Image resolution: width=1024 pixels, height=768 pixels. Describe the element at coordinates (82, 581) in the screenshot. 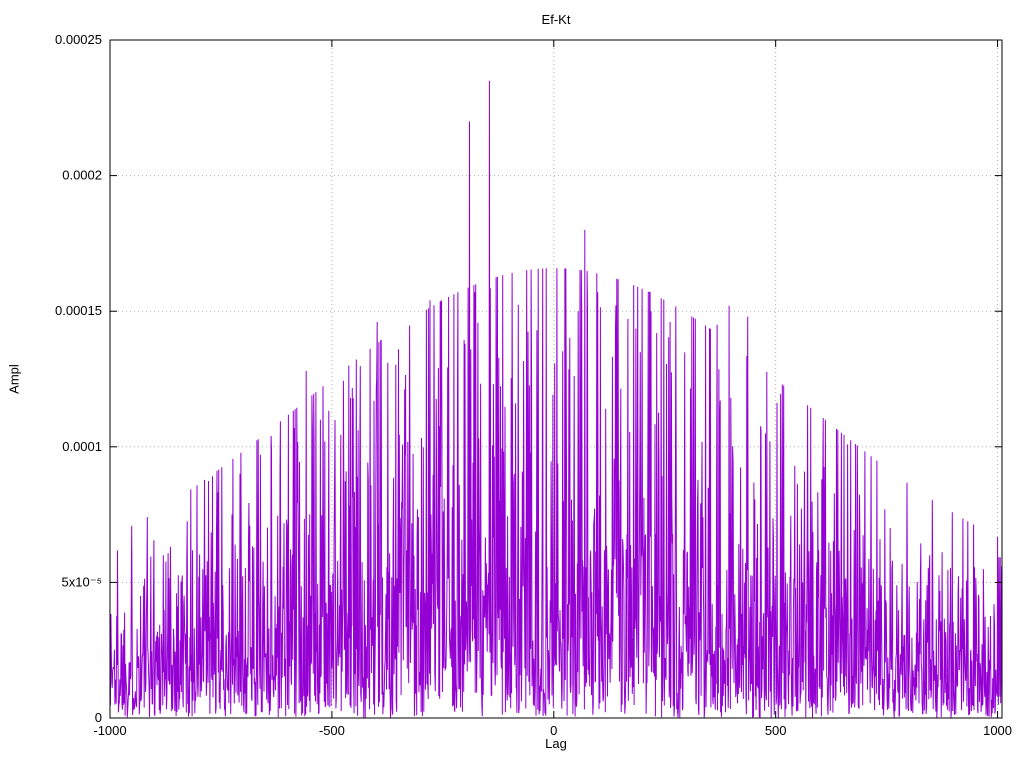

I see `y-tick-label: 5x10⁻⁵` at that location.